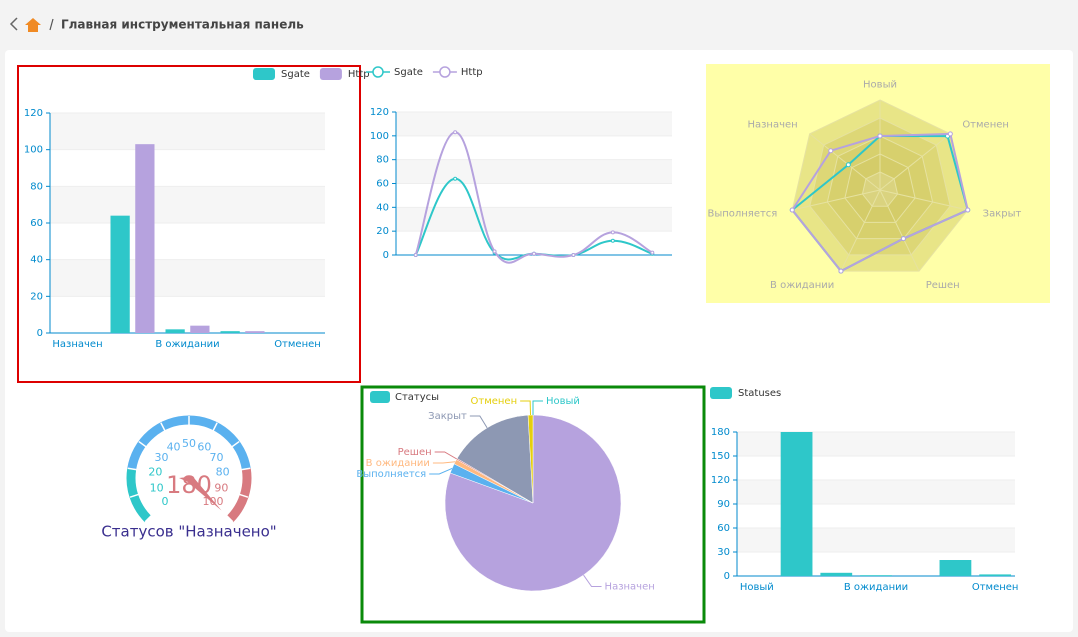  What do you see at coordinates (157, 488) in the screenshot?
I see `gauge-tick-label: 10` at bounding box center [157, 488].